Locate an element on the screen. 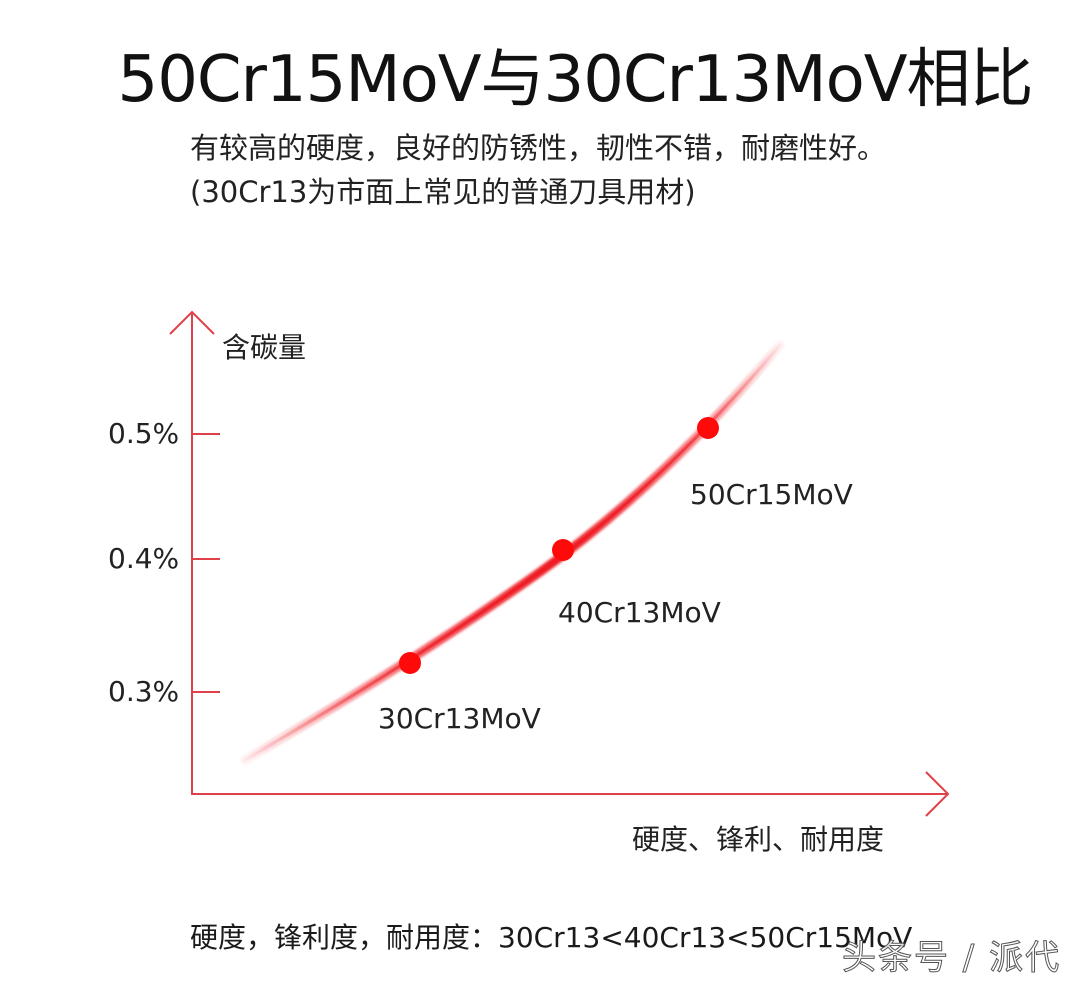  watermark: 头条号 / 派代 is located at coordinates (951, 958).